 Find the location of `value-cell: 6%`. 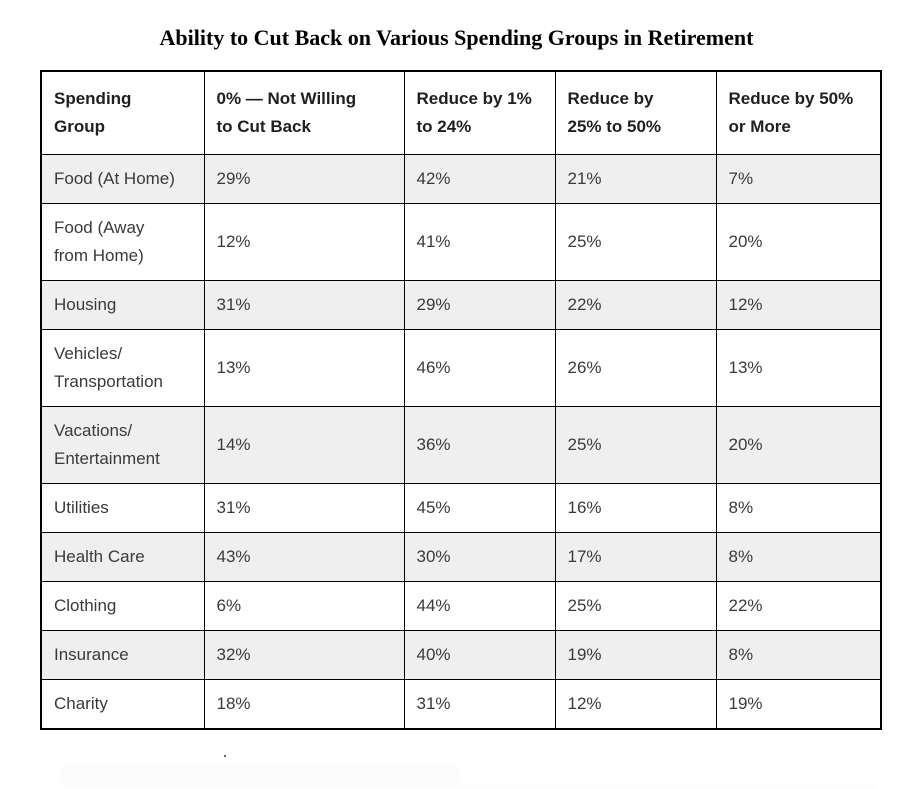

value-cell: 6% is located at coordinates (304, 606).